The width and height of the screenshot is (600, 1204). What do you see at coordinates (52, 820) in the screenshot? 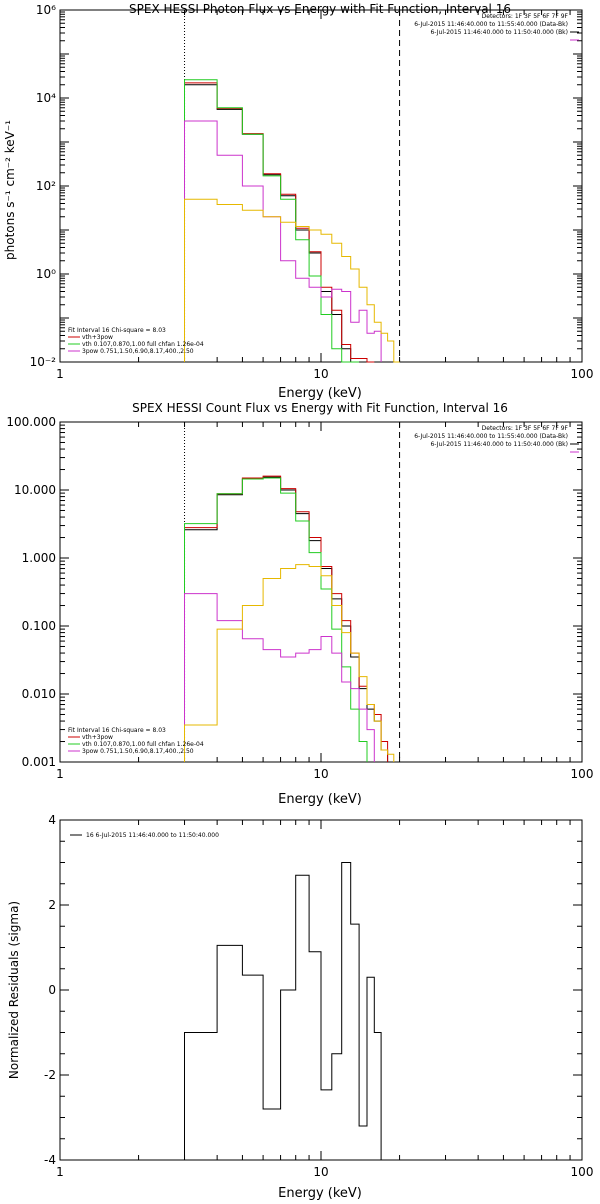
I see `y-tick-label: 4` at bounding box center [52, 820].